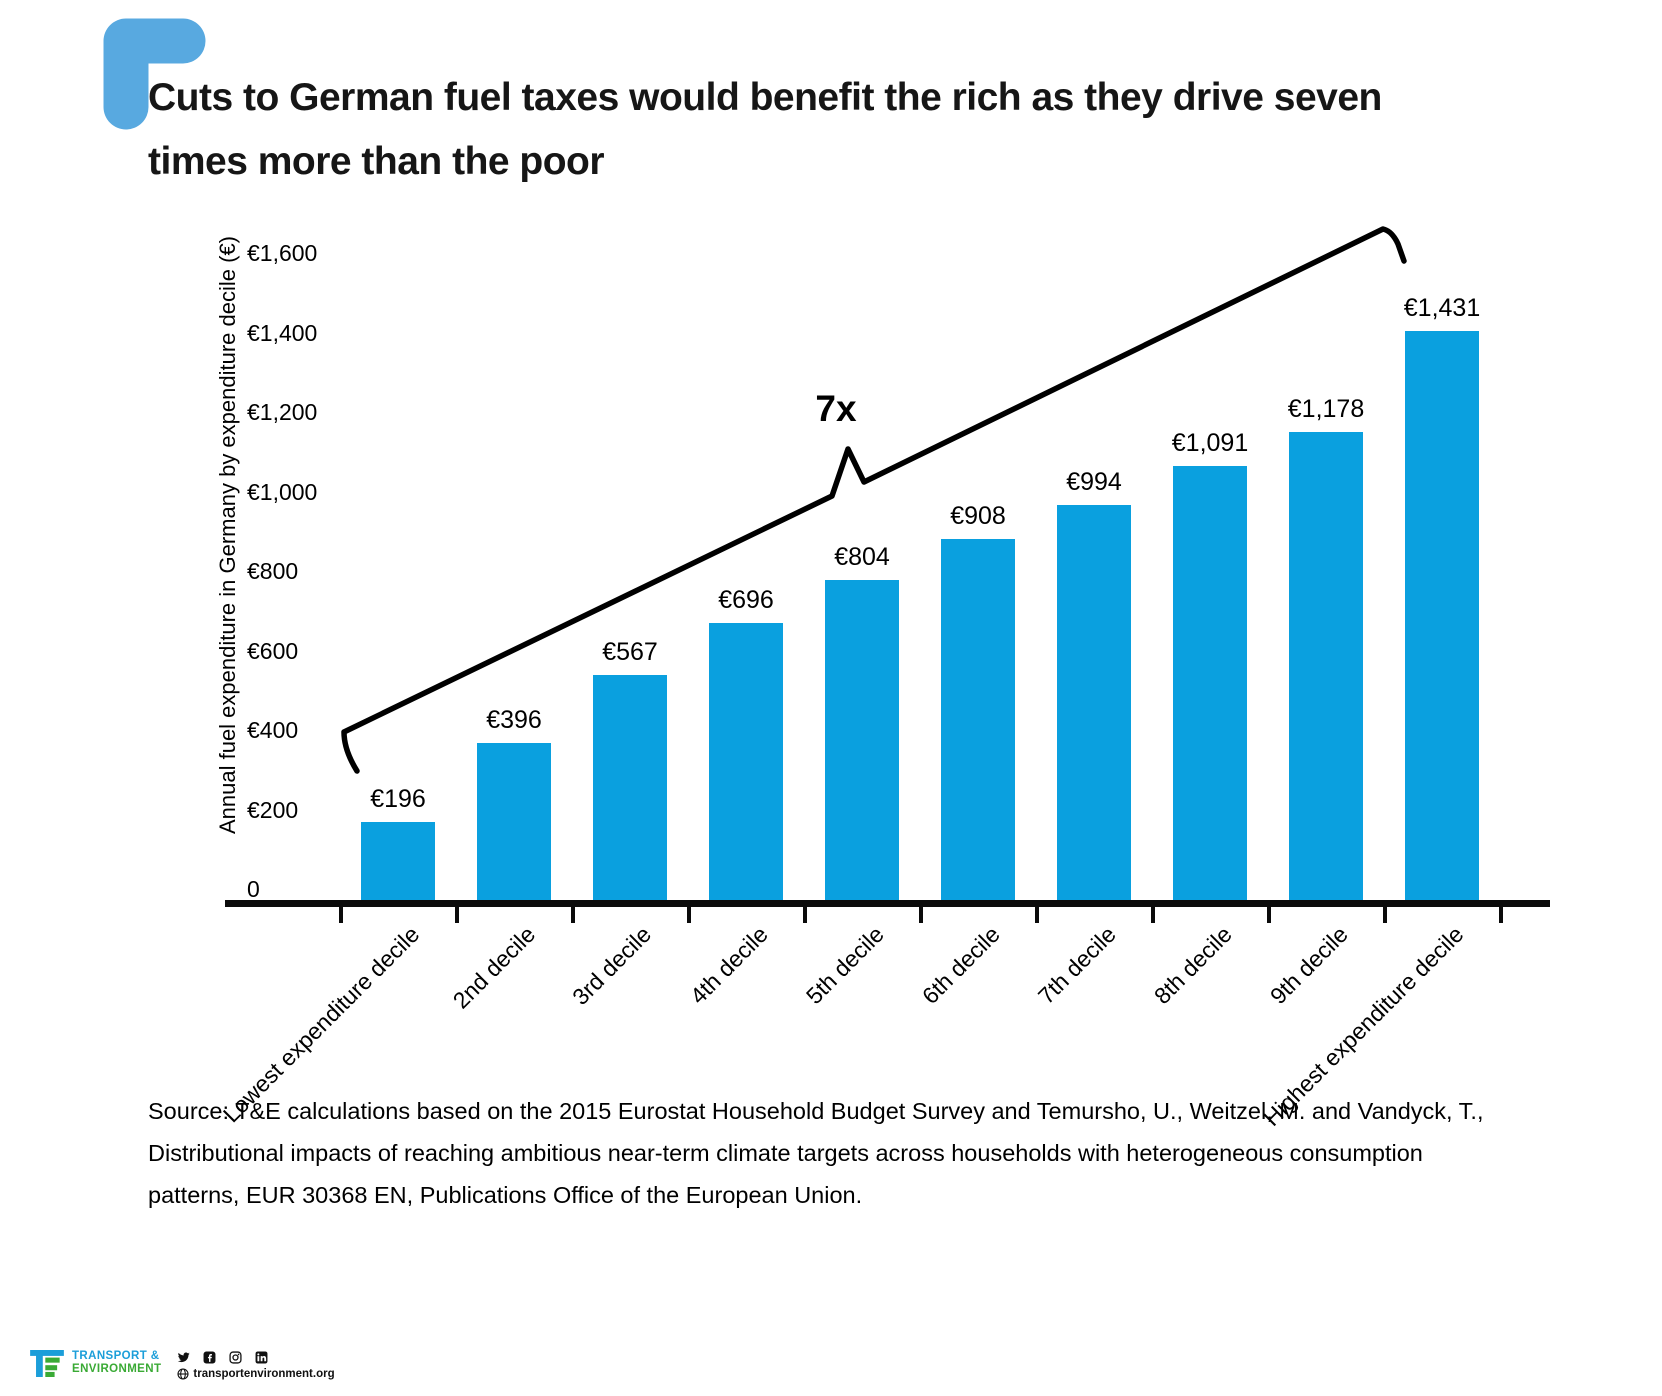 The height and width of the screenshot is (1396, 1662). Describe the element at coordinates (47, 1363) in the screenshot. I see `te-logo-icon` at that location.